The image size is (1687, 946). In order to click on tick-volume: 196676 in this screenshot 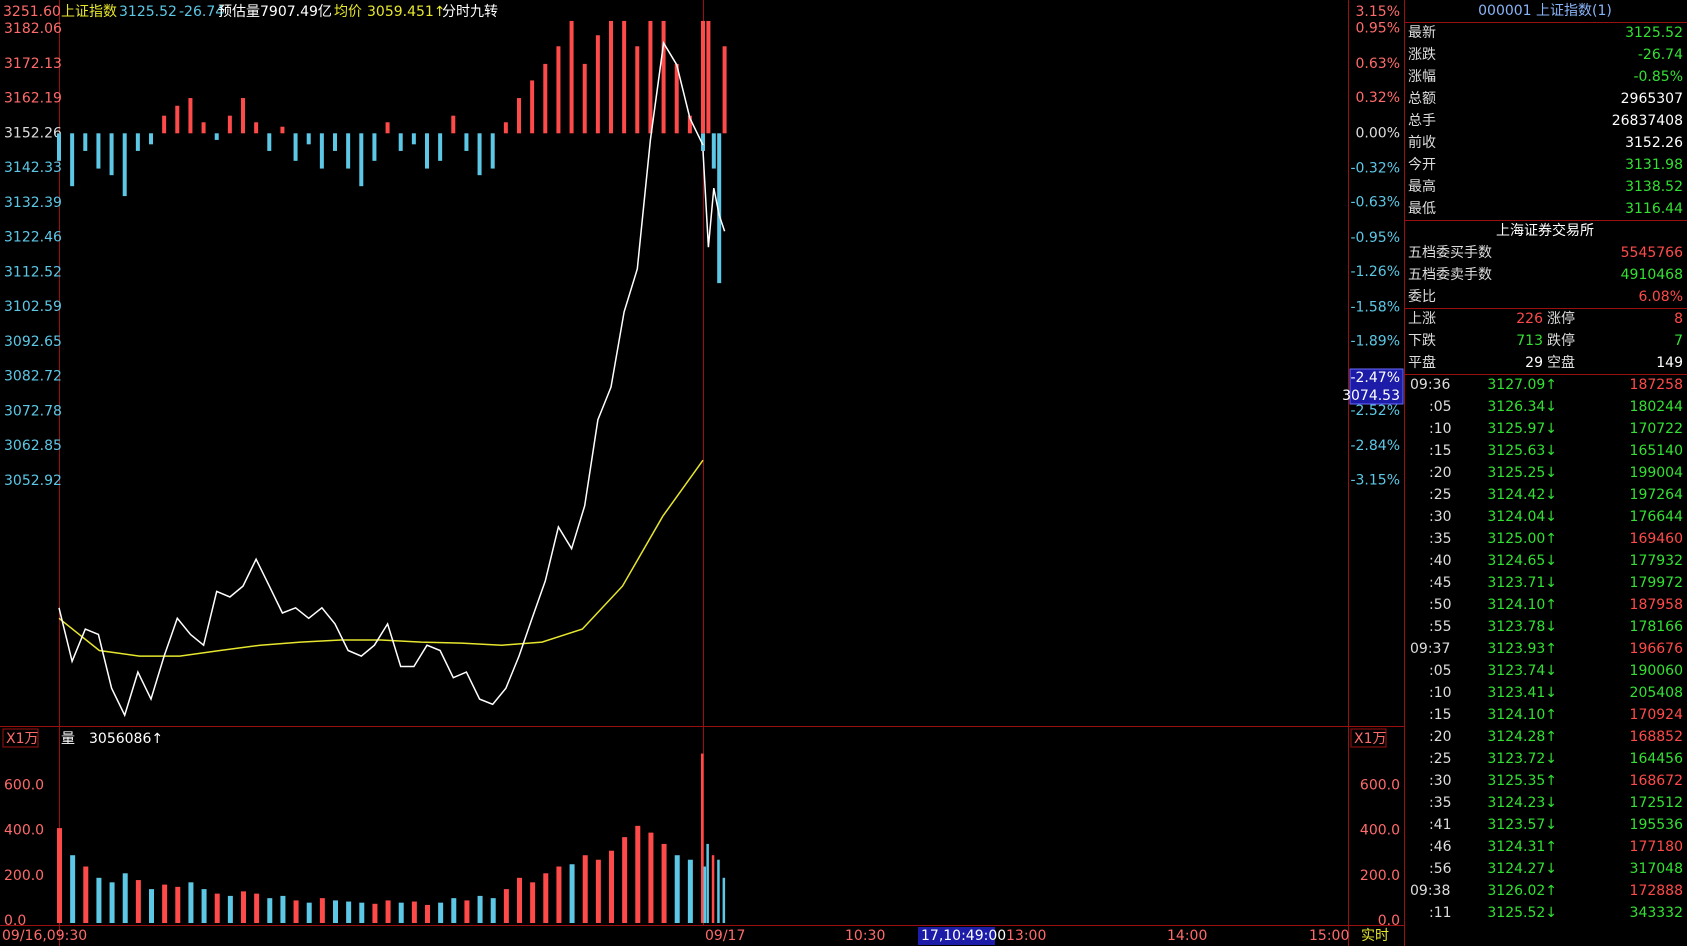, I will do `click(1657, 649)`.